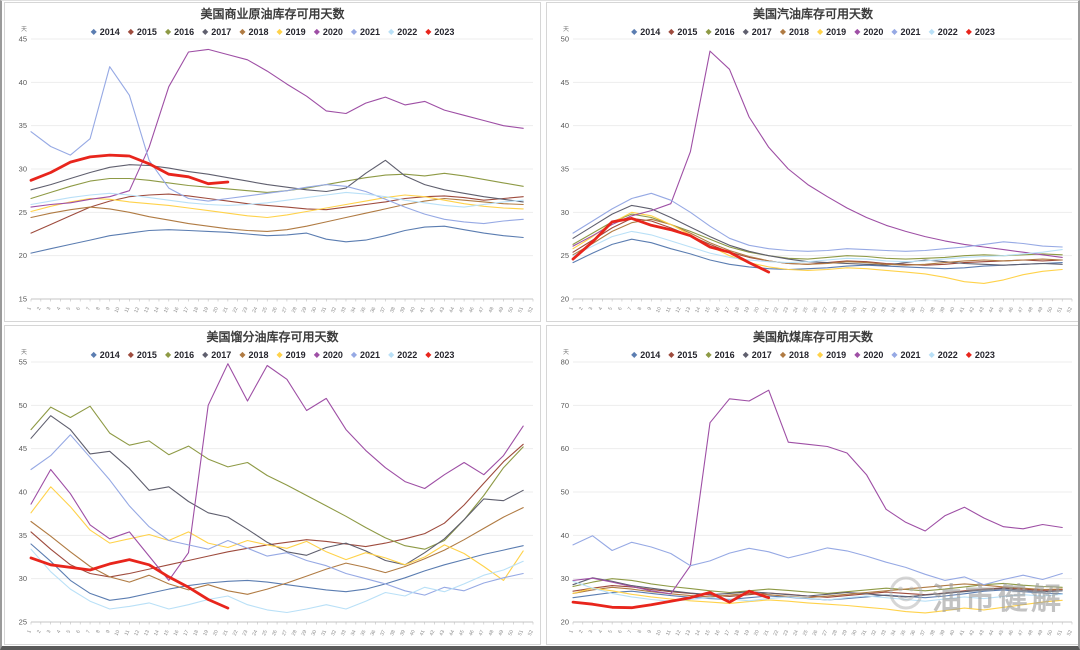 The width and height of the screenshot is (1080, 650). Describe the element at coordinates (452, 310) in the screenshot. I see `x-tick-label: 44` at that location.